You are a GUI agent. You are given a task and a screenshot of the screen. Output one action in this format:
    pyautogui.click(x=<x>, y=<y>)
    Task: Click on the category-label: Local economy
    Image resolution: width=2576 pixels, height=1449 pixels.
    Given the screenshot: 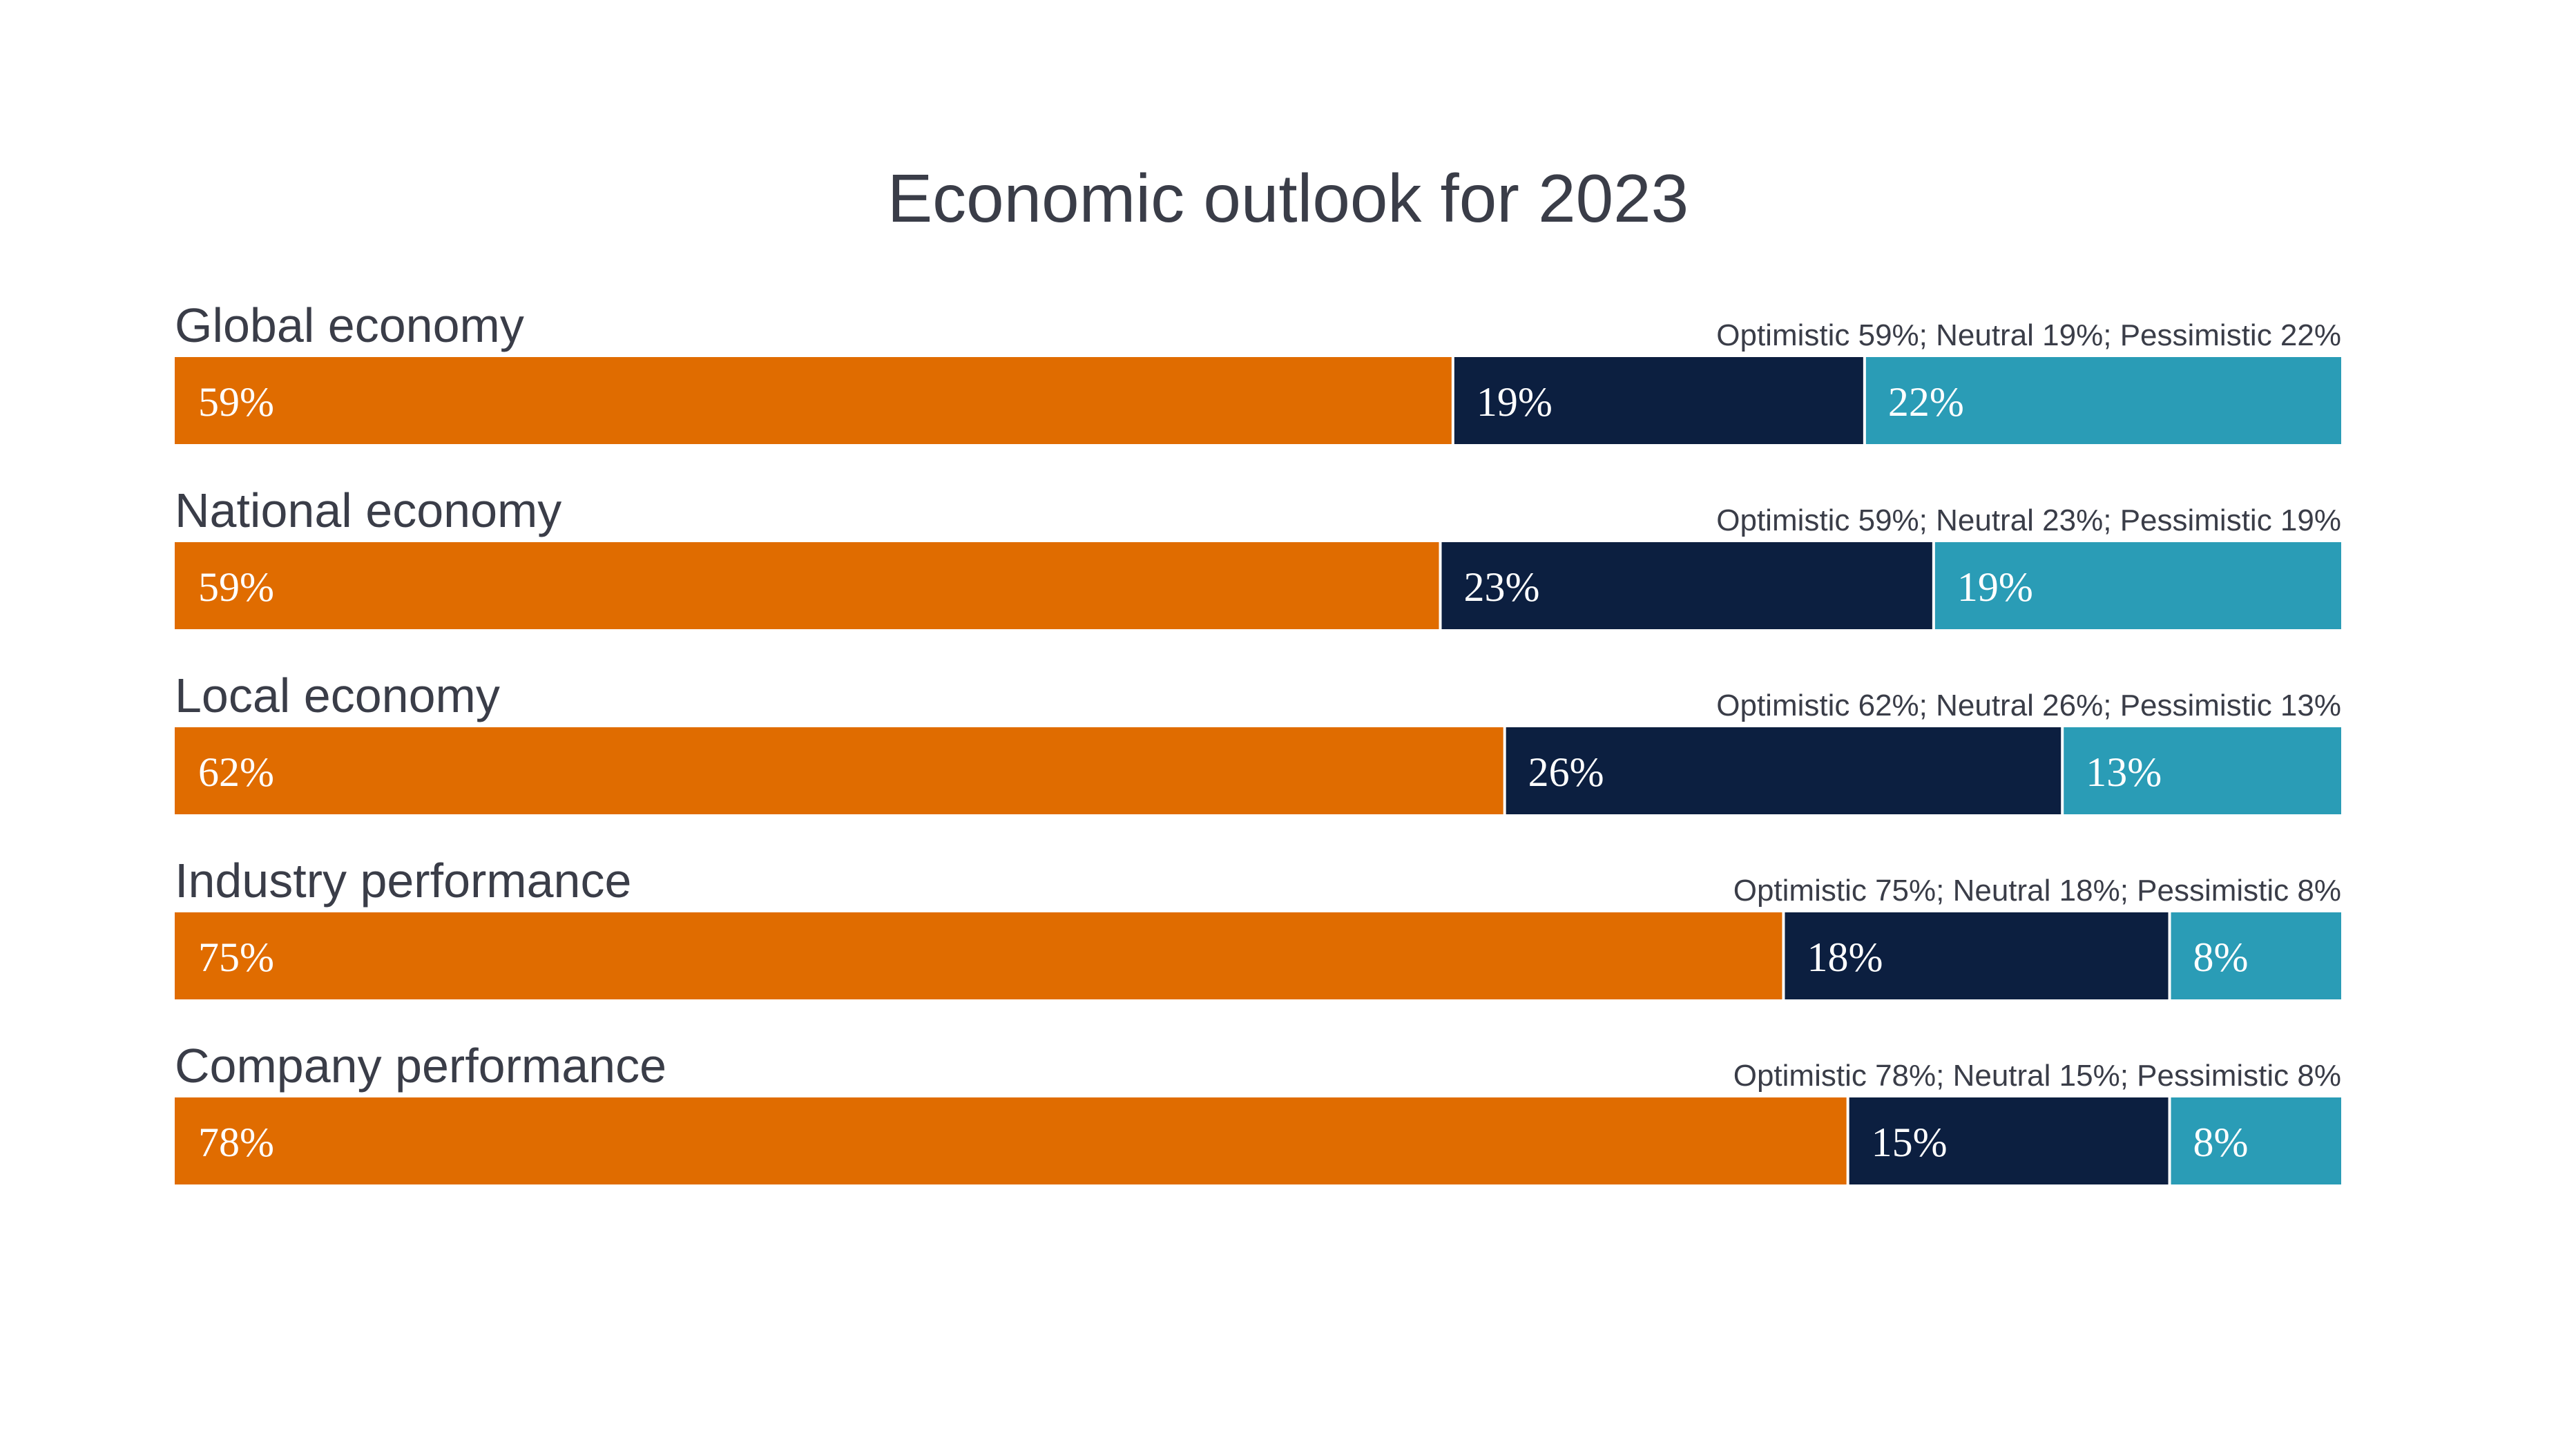 What is the action you would take?
    pyautogui.click(x=337, y=695)
    